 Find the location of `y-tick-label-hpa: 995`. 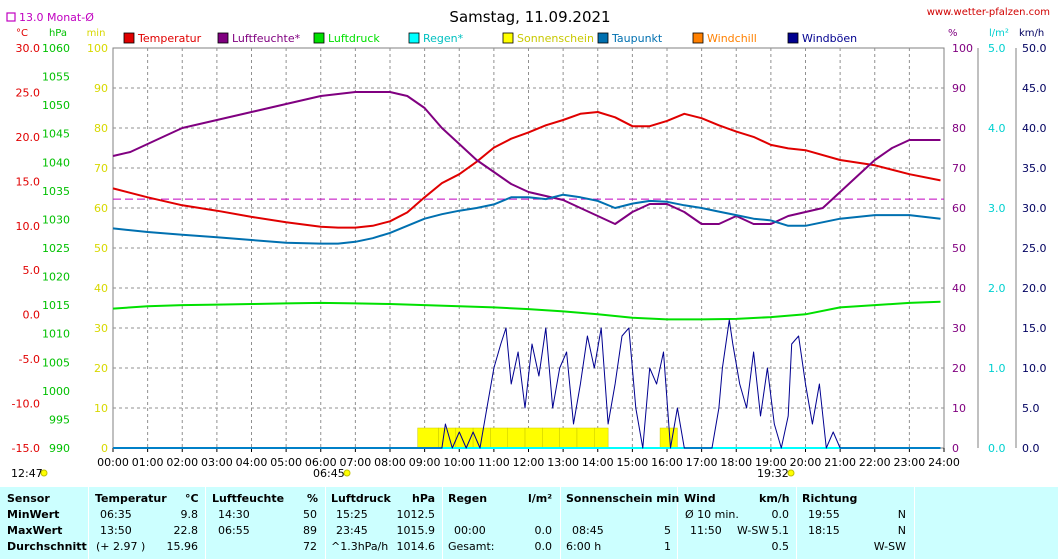

y-tick-label-hpa: 995 is located at coordinates (59, 419).